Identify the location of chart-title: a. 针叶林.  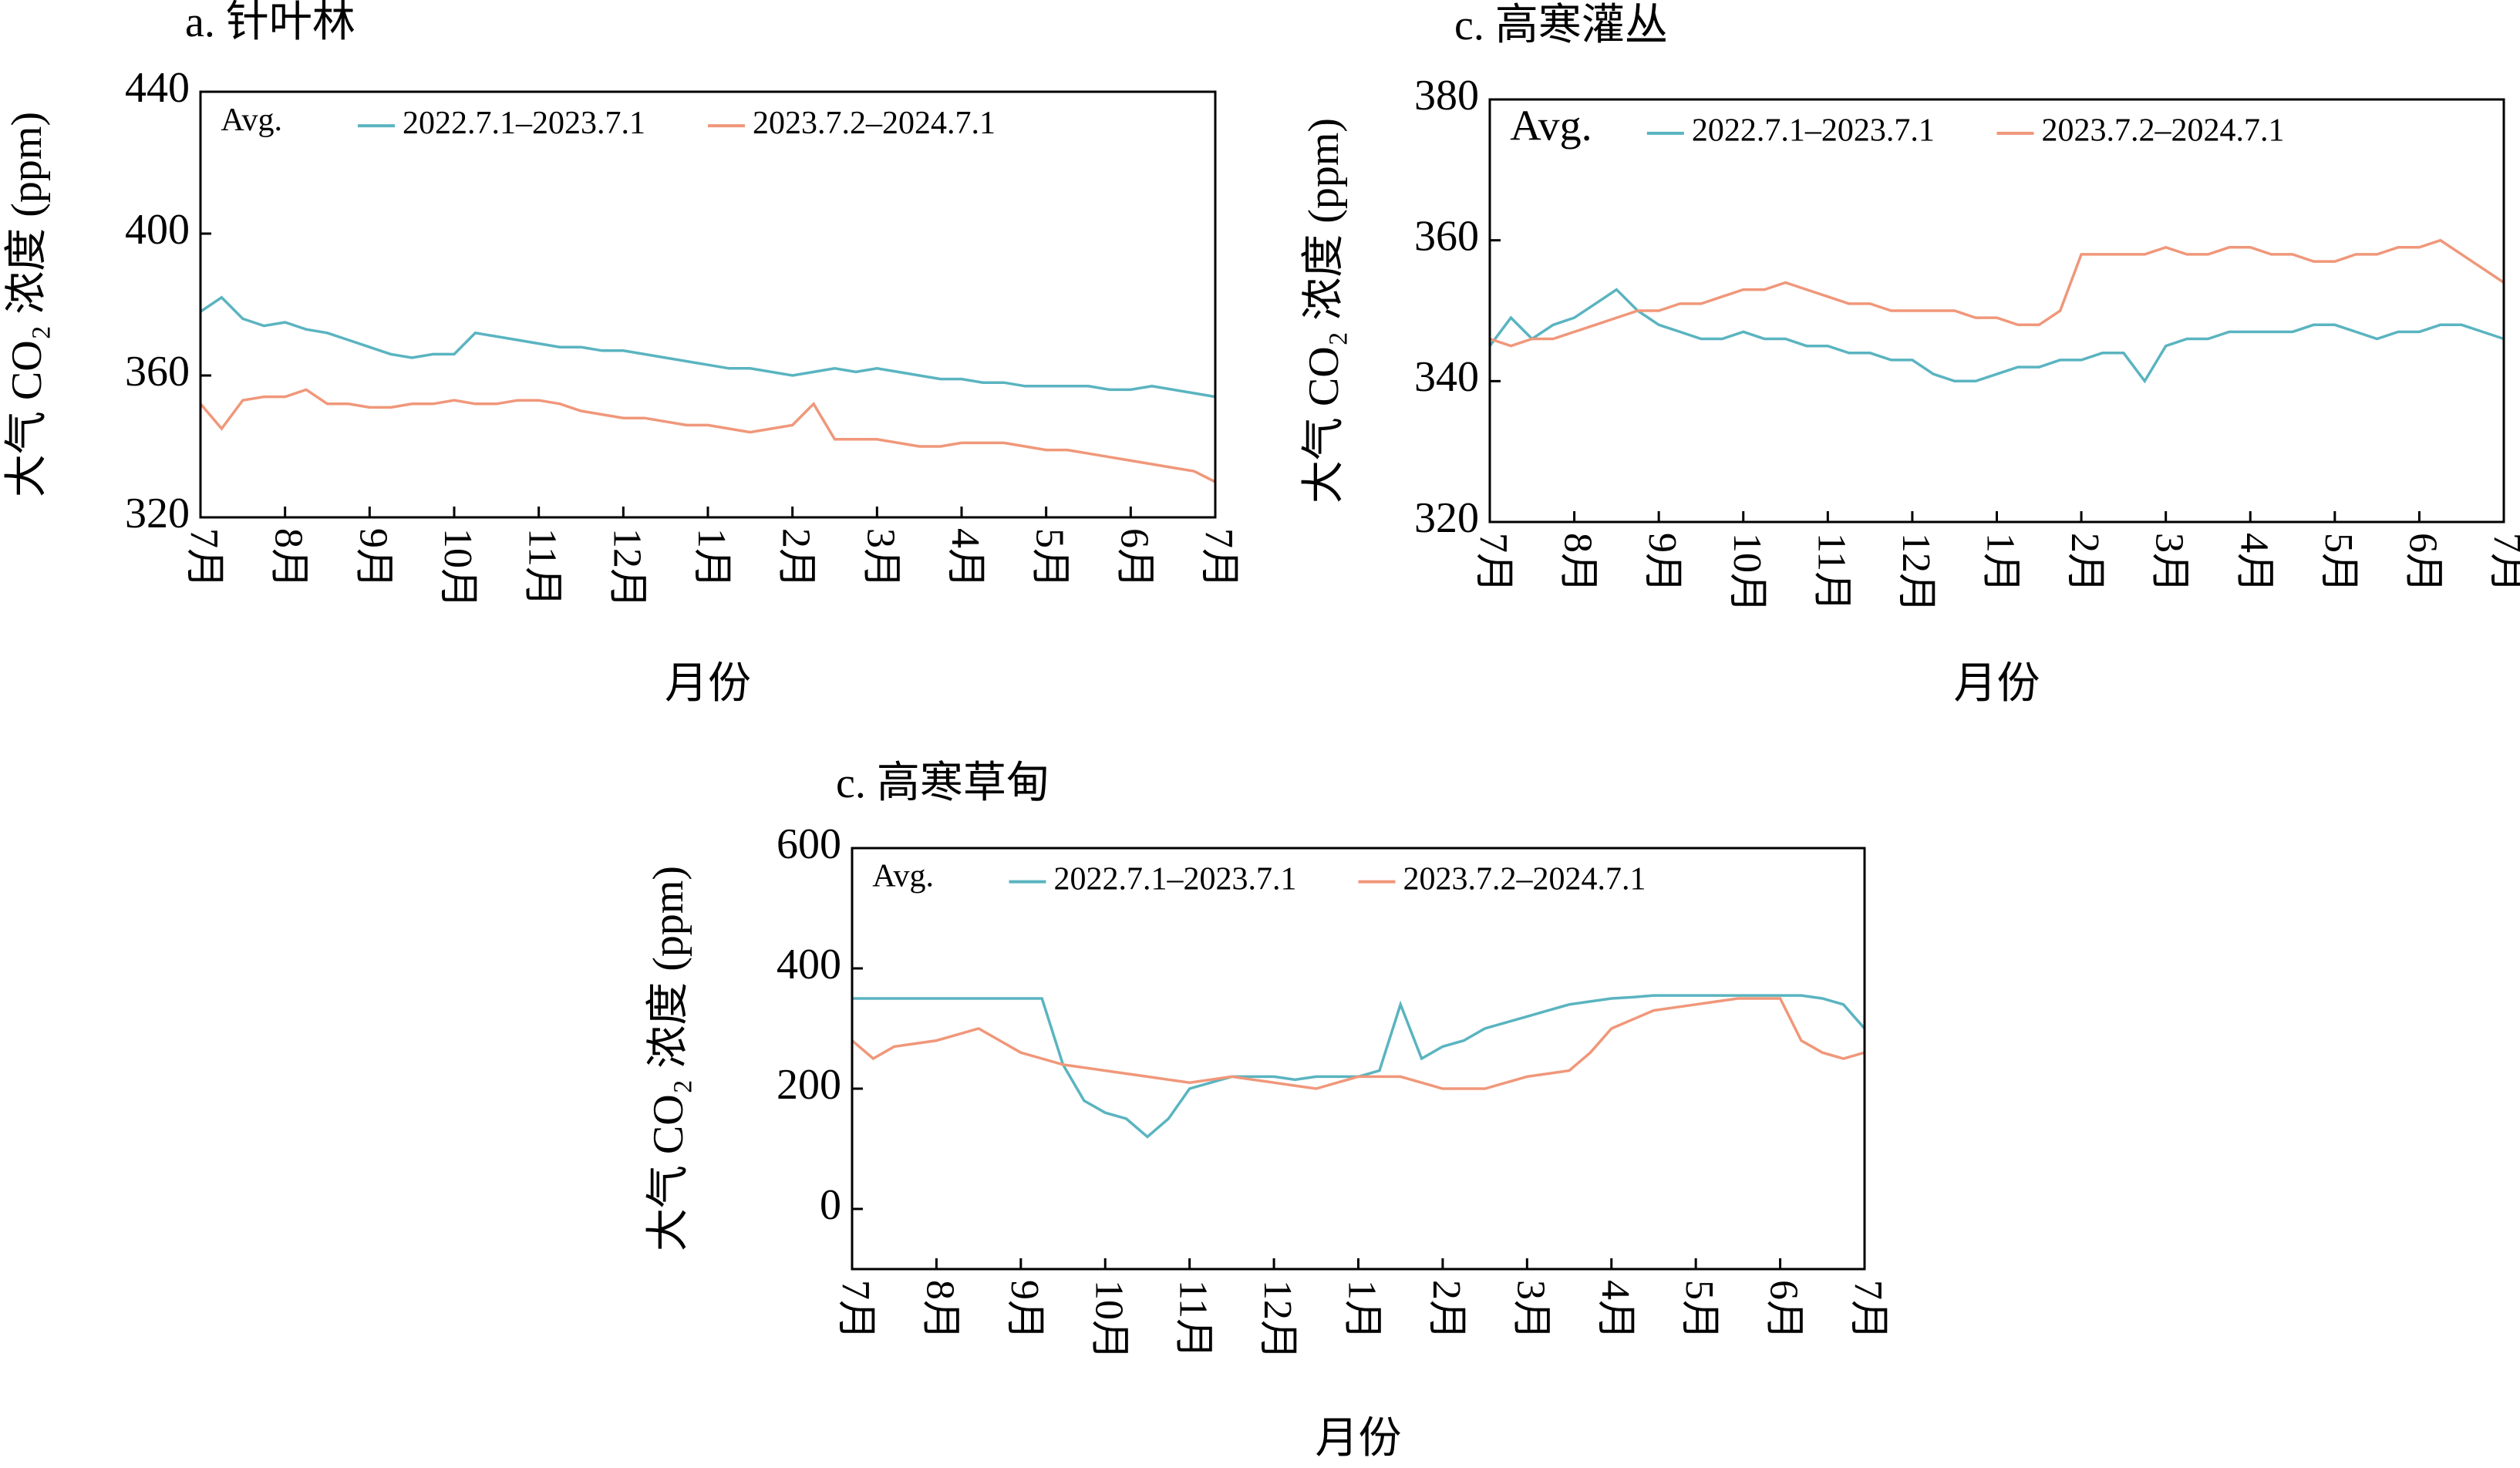
(270, 23).